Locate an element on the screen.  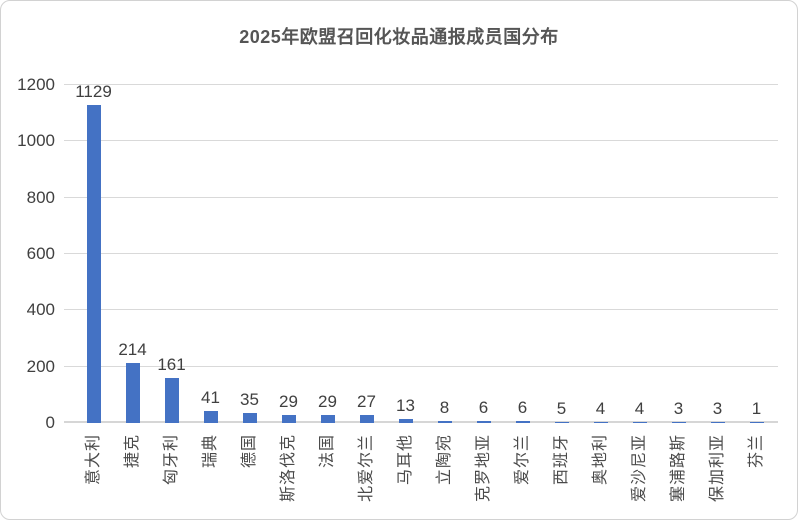
x-label-cell: 西班牙 is located at coordinates (561, 471).